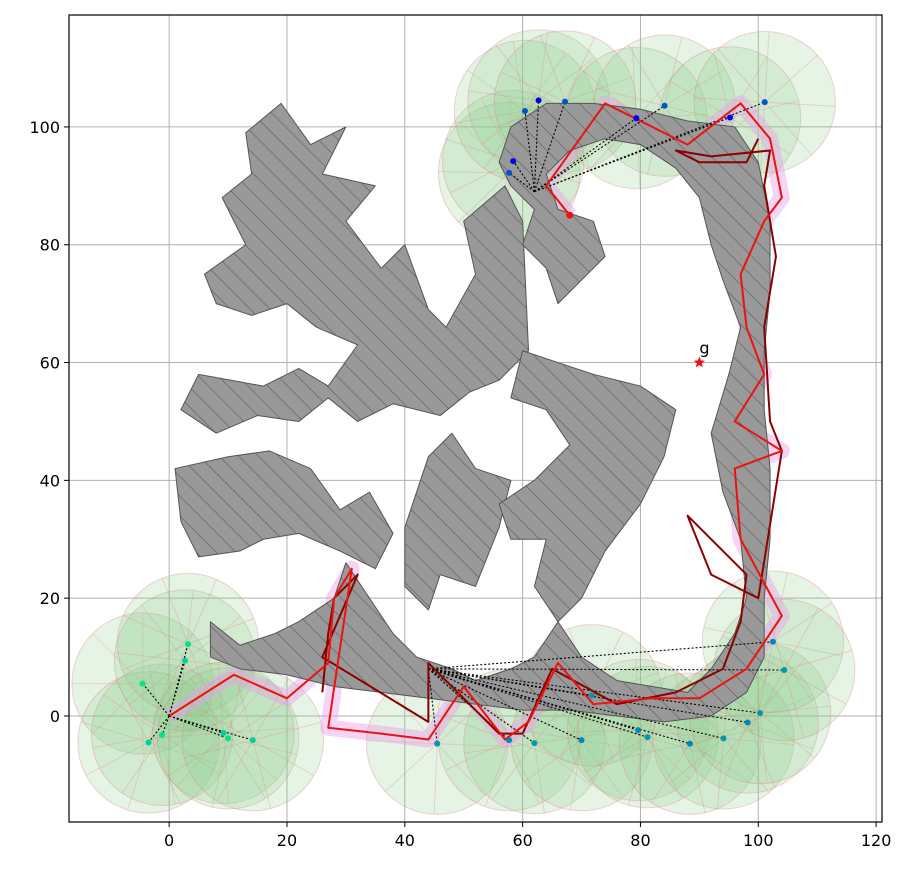  I want to click on x-tick-label: 20, so click(287, 840).